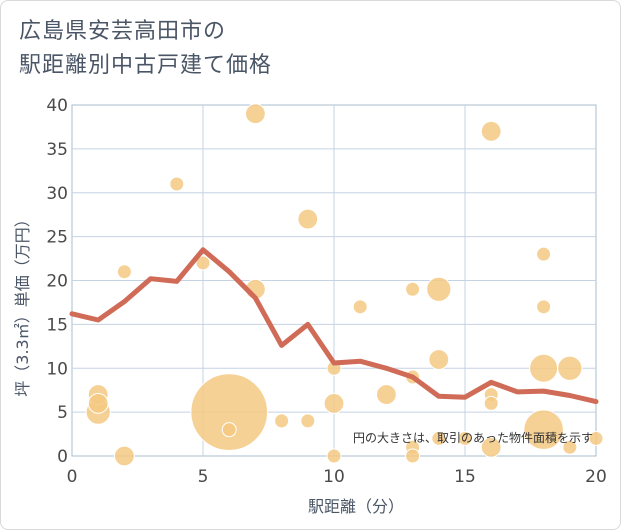  I want to click on x-tick-label: 20, so click(596, 477).